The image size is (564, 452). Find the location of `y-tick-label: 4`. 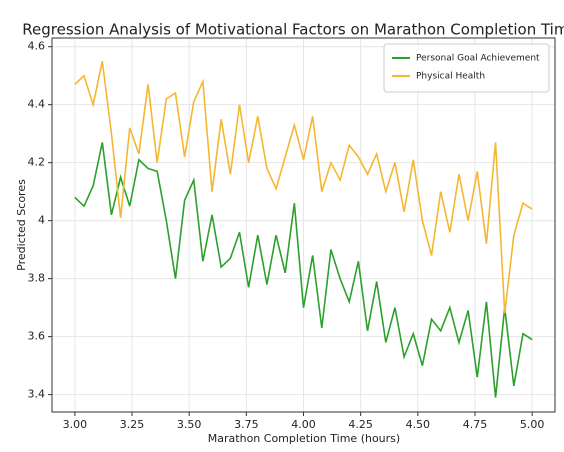

y-tick-label: 4 is located at coordinates (41, 220).